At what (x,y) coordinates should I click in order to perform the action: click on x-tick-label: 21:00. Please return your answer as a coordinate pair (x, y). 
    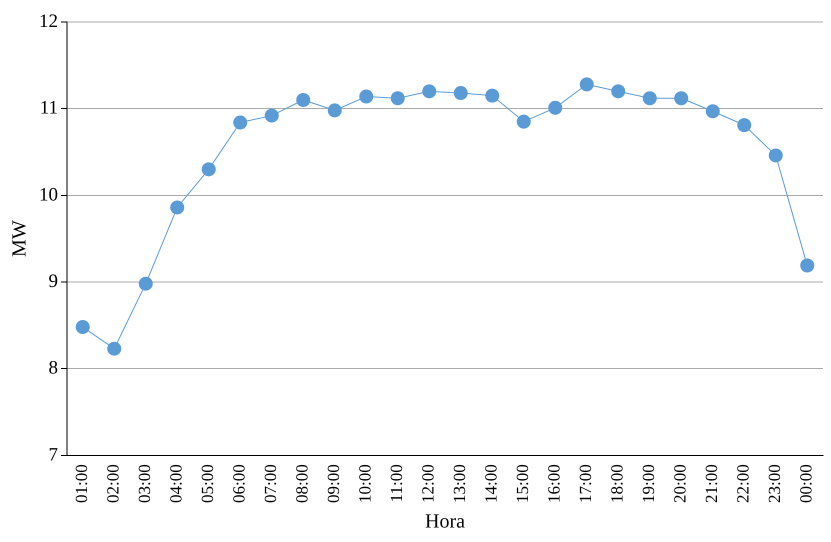
    Looking at the image, I should click on (712, 484).